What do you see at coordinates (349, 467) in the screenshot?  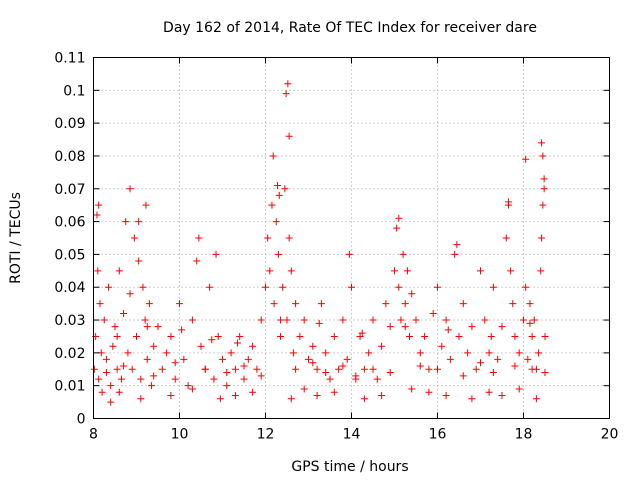 I see `x-axis-label: GPS time / hours` at bounding box center [349, 467].